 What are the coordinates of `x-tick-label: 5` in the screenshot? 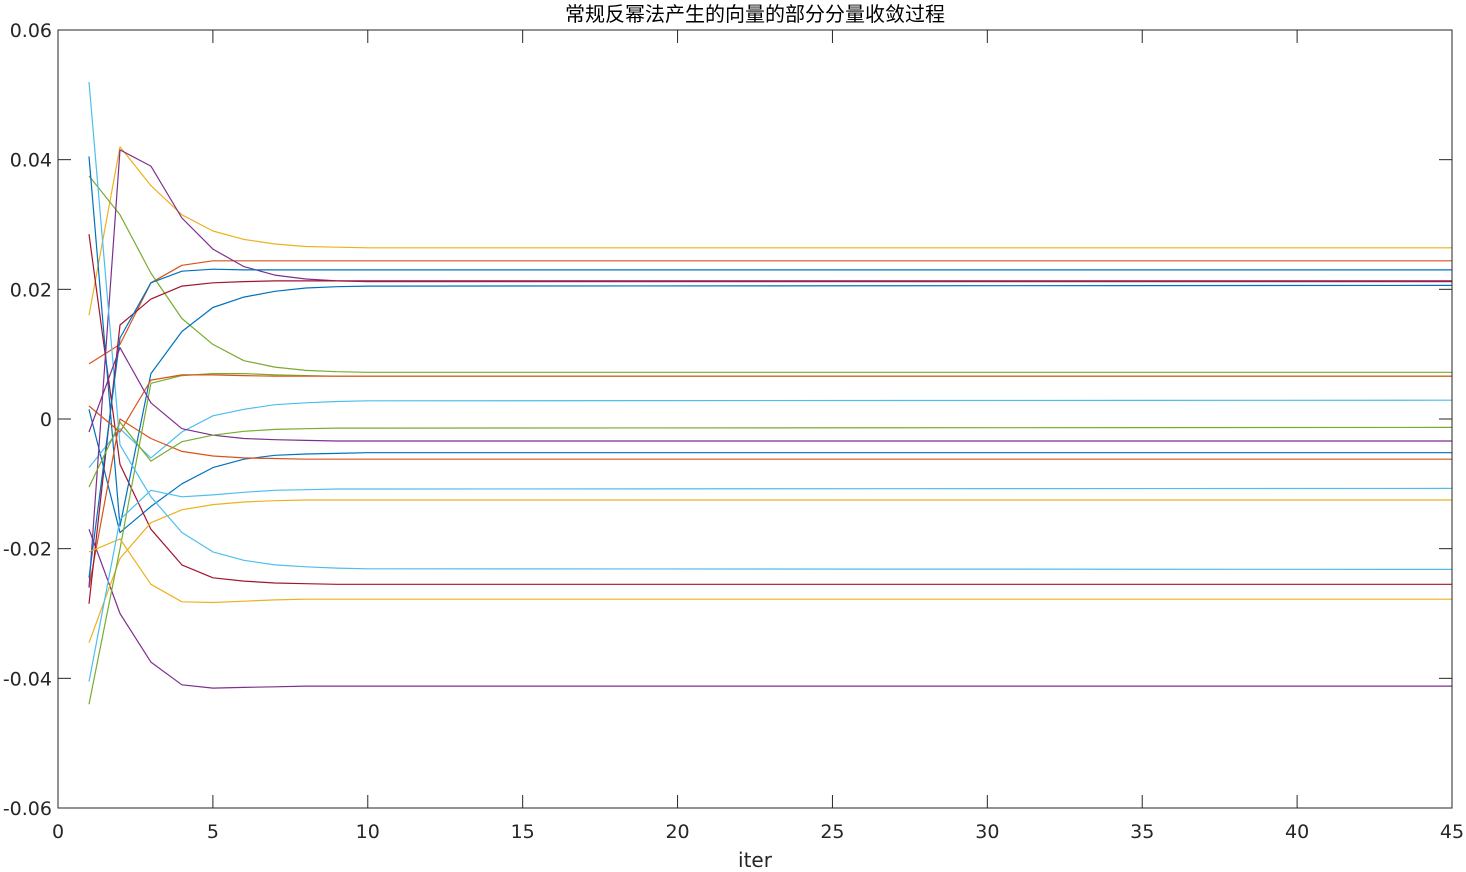 It's located at (213, 832).